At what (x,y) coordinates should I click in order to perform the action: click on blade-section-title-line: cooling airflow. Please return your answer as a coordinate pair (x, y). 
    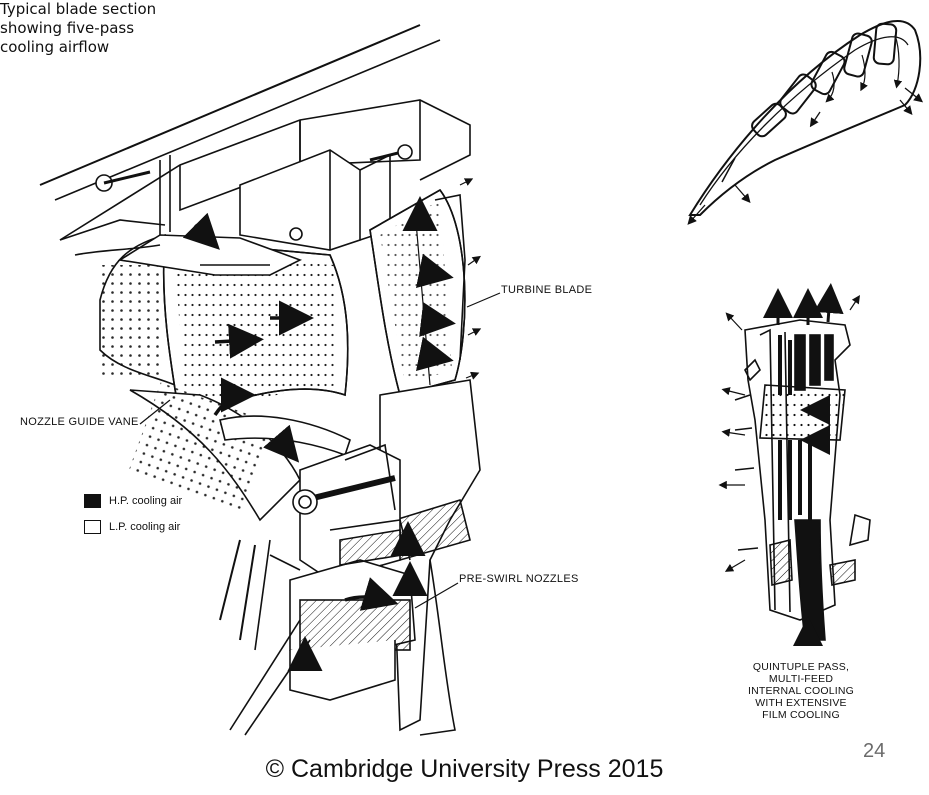
    Looking at the image, I should click on (55, 47).